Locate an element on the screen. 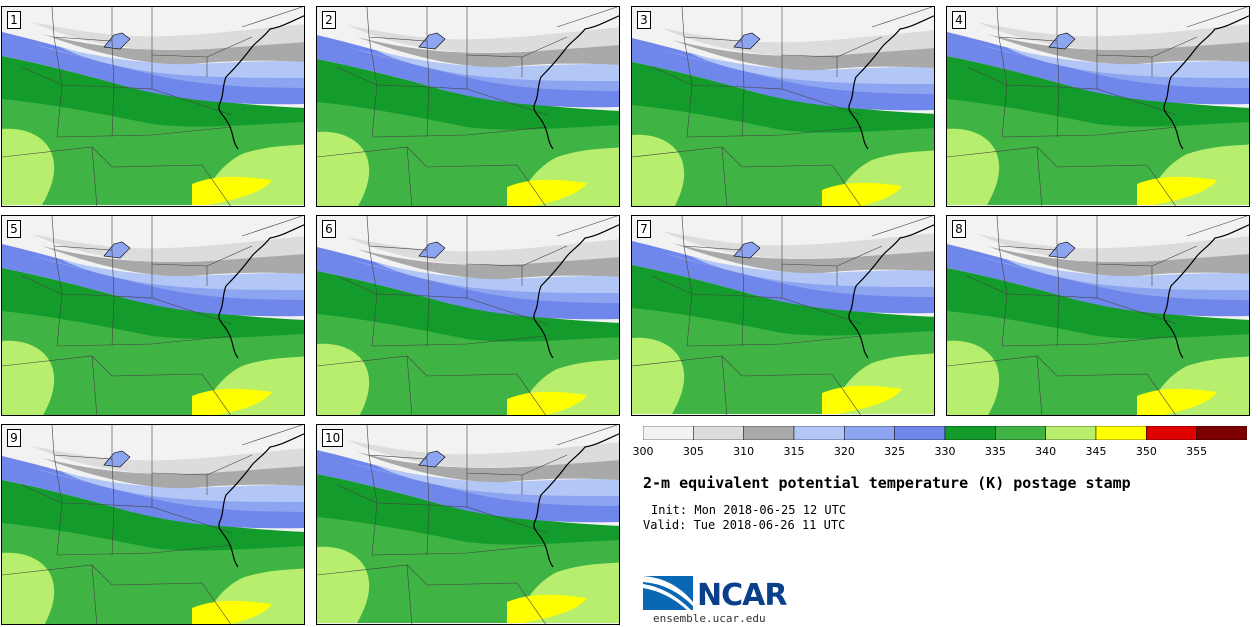 The width and height of the screenshot is (1260, 627). member-10-panel: 10 is located at coordinates (468, 524).